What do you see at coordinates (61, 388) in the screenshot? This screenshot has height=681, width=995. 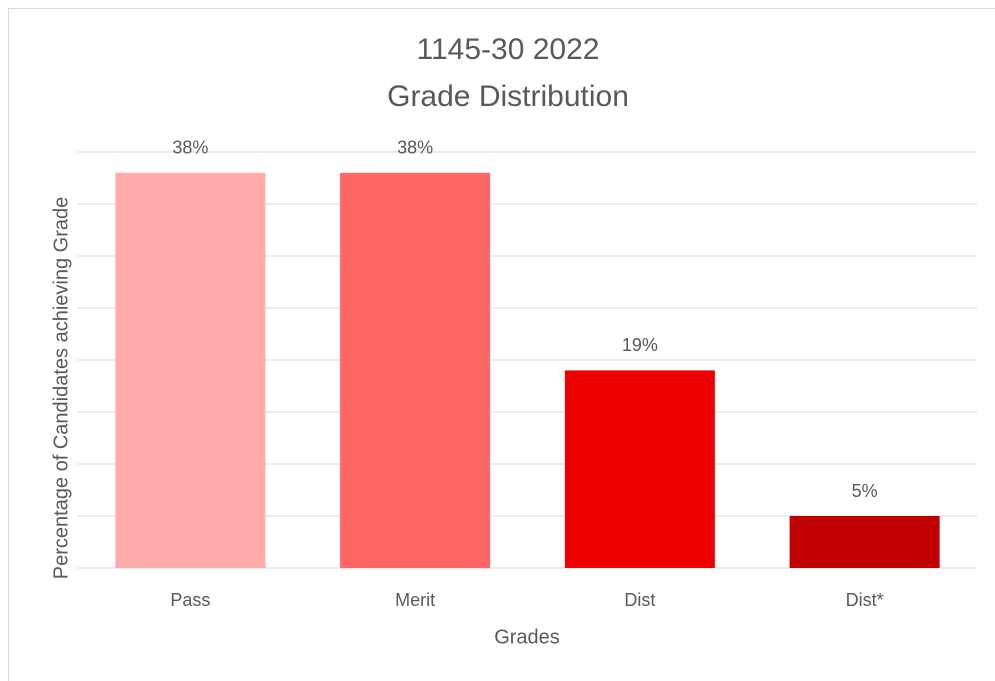 I see `y-axis-title: Percentage of Candidates achieving Grade` at bounding box center [61, 388].